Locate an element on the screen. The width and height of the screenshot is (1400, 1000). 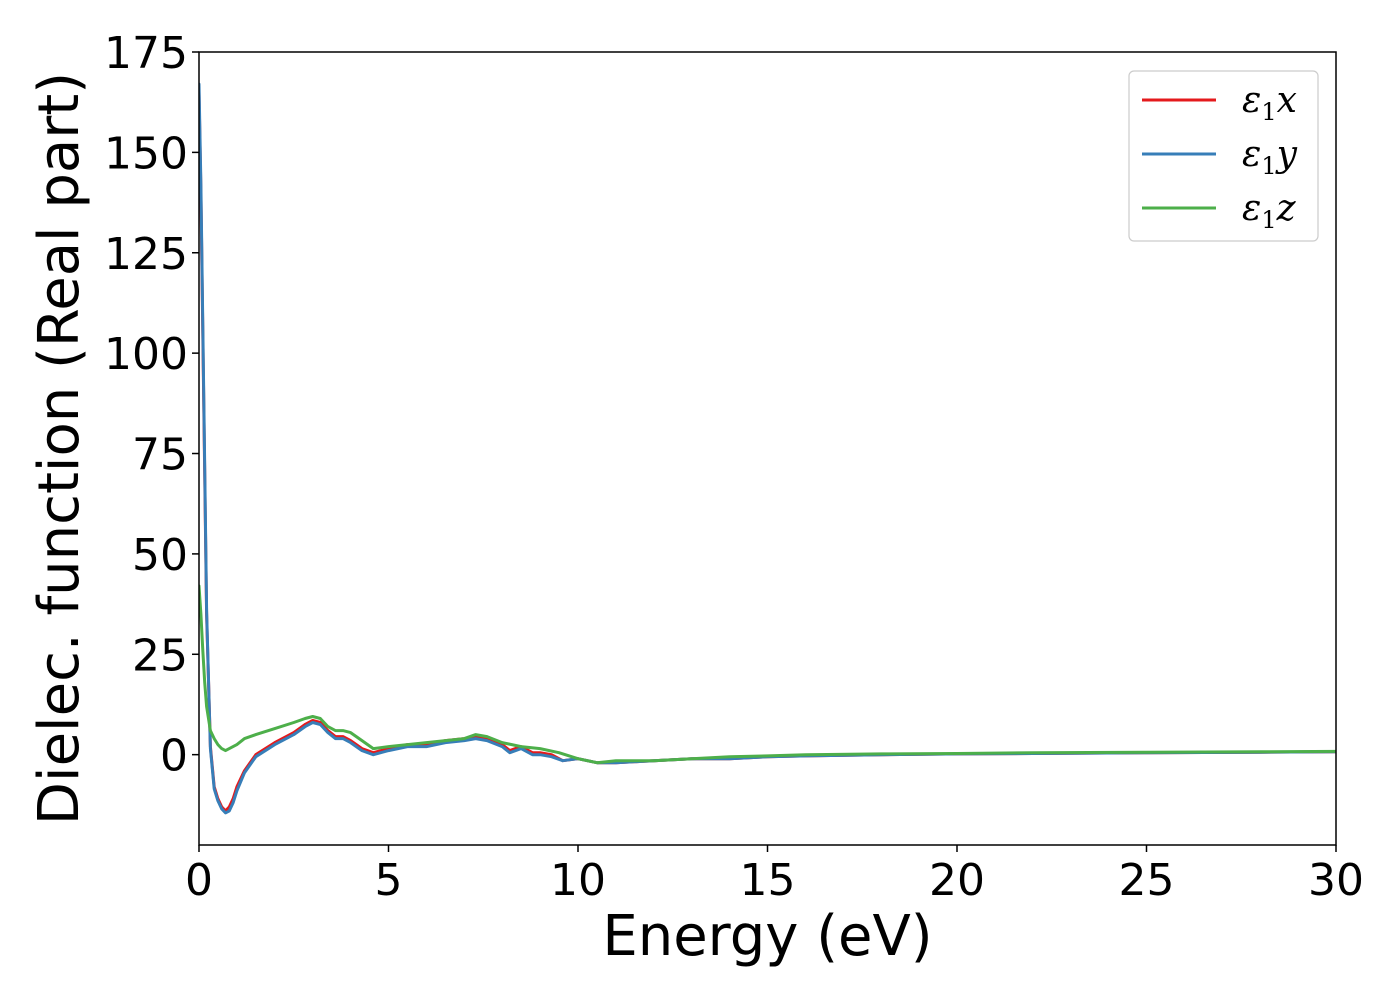
y-tick-label: 0 is located at coordinates (174, 756).